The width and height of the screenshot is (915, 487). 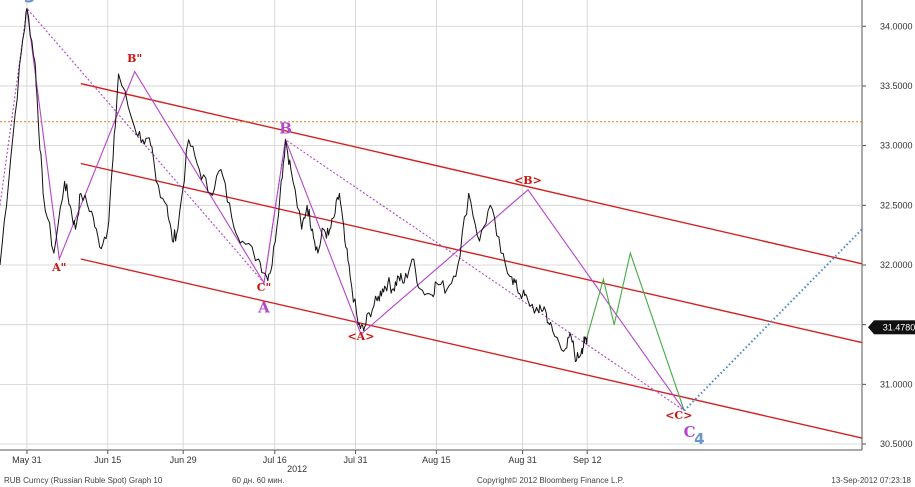 I want to click on wave-label: <A>, so click(x=360, y=336).